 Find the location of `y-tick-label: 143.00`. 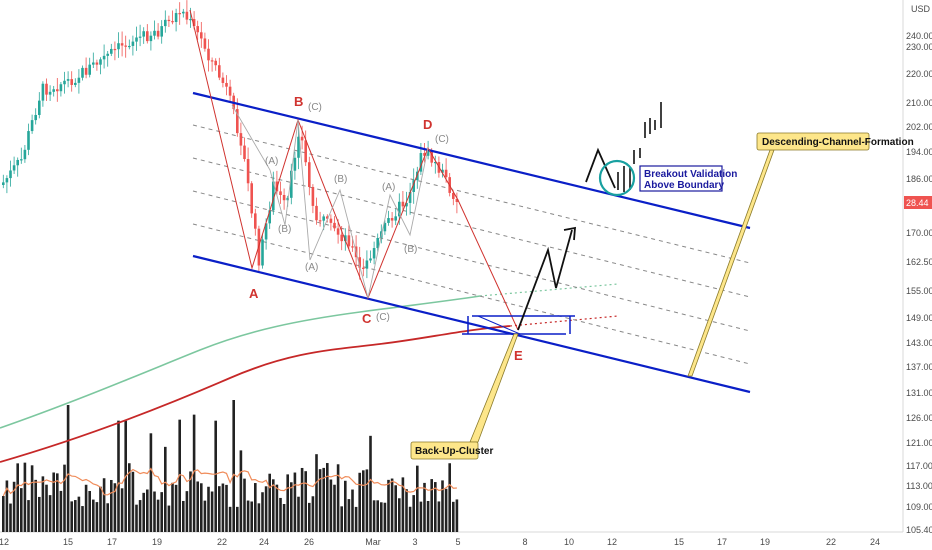

y-tick-label: 143.00 is located at coordinates (919, 343).